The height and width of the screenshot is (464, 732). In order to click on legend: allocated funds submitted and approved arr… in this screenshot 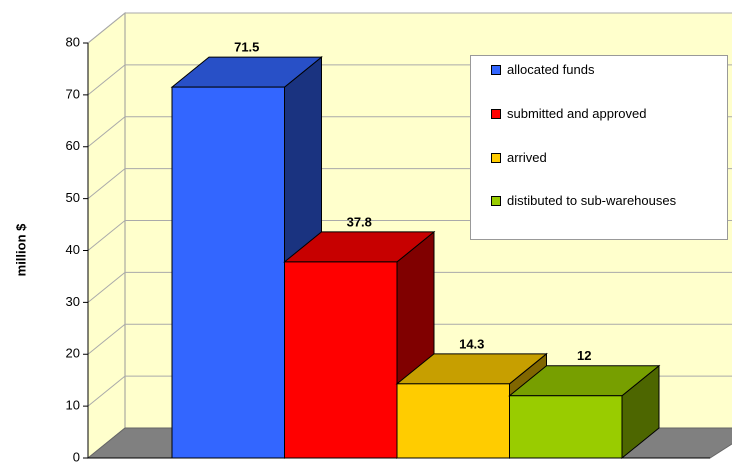, I will do `click(599, 147)`.